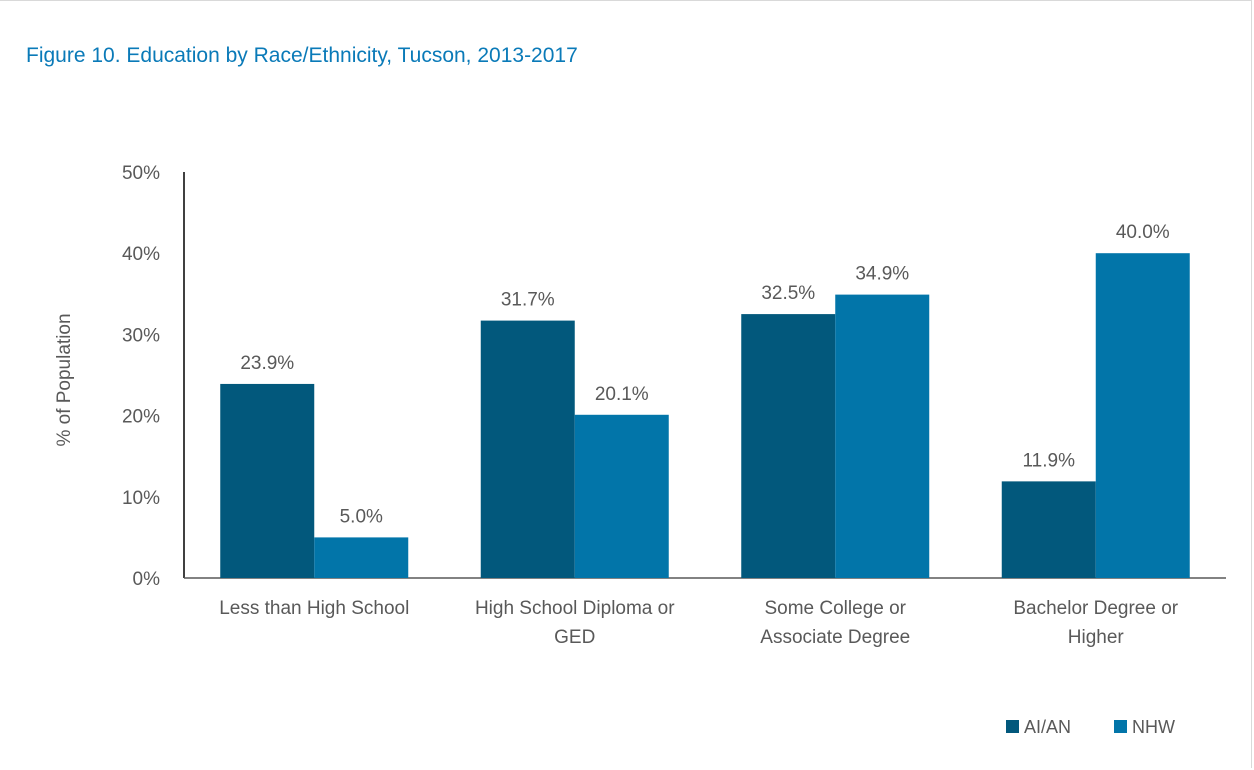 The height and width of the screenshot is (770, 1254). I want to click on y-axis-label: % of Population, so click(64, 379).